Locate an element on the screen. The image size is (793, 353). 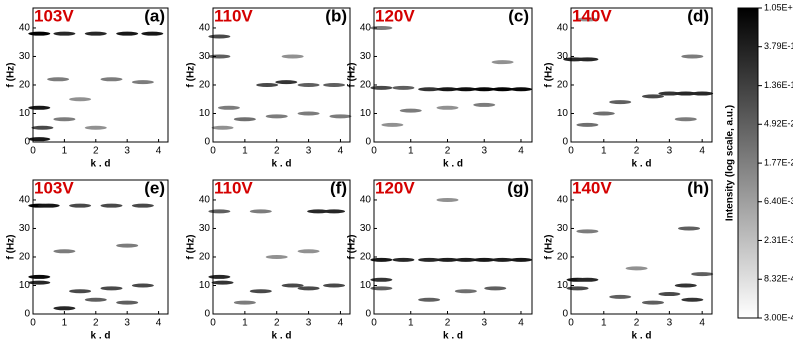
panel-tag: (c) is located at coordinates (518, 15).